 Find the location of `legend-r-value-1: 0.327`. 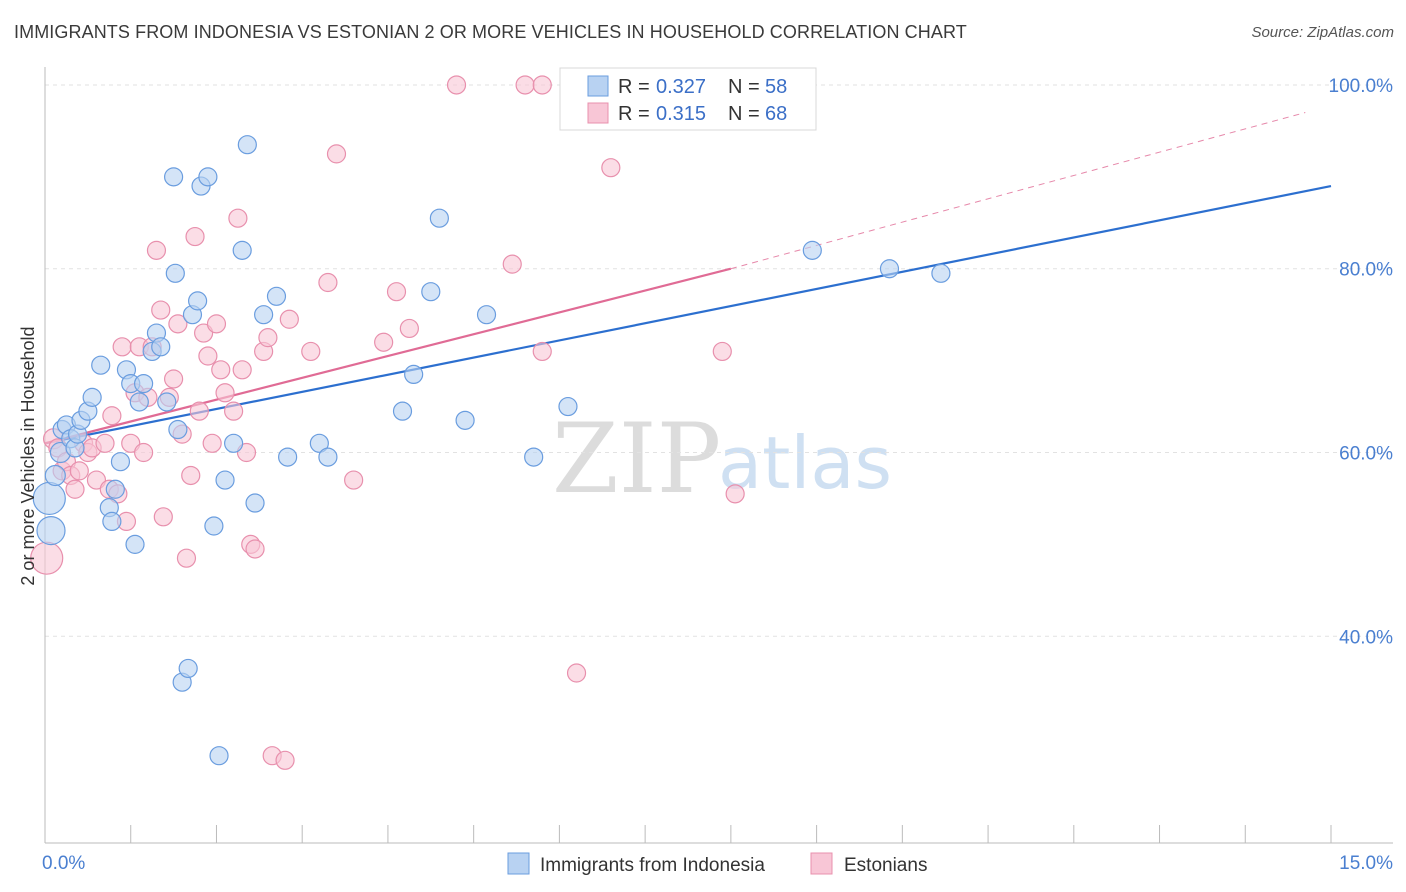

legend-r-value-1: 0.327 is located at coordinates (681, 87).